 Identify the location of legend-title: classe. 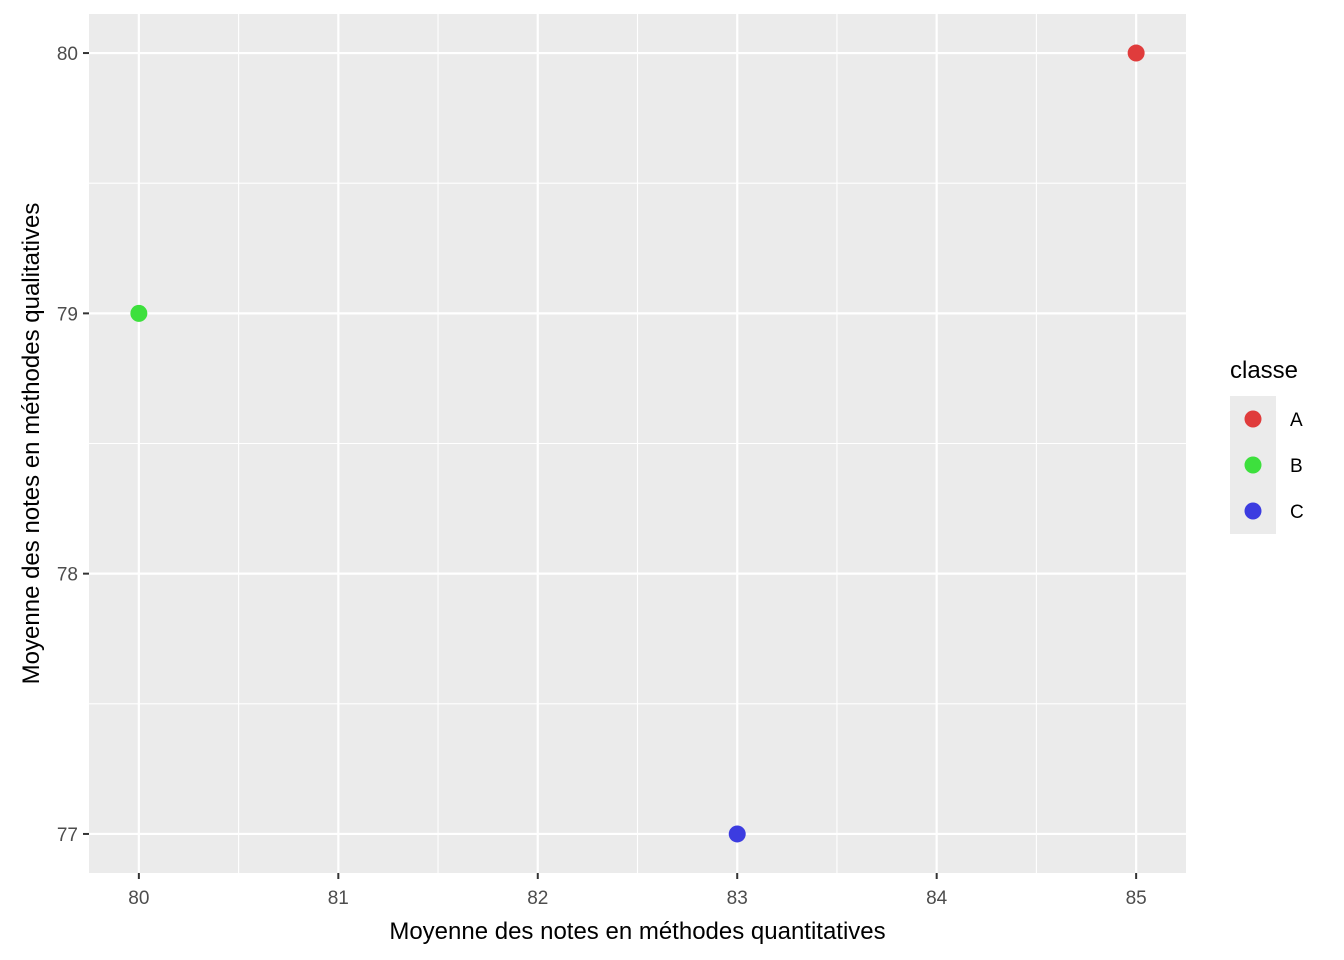
(1264, 370).